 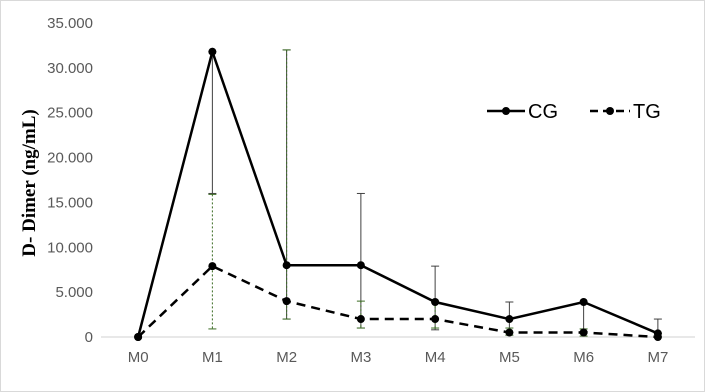 I want to click on y-tick-label: 30.000, so click(x=70, y=68).